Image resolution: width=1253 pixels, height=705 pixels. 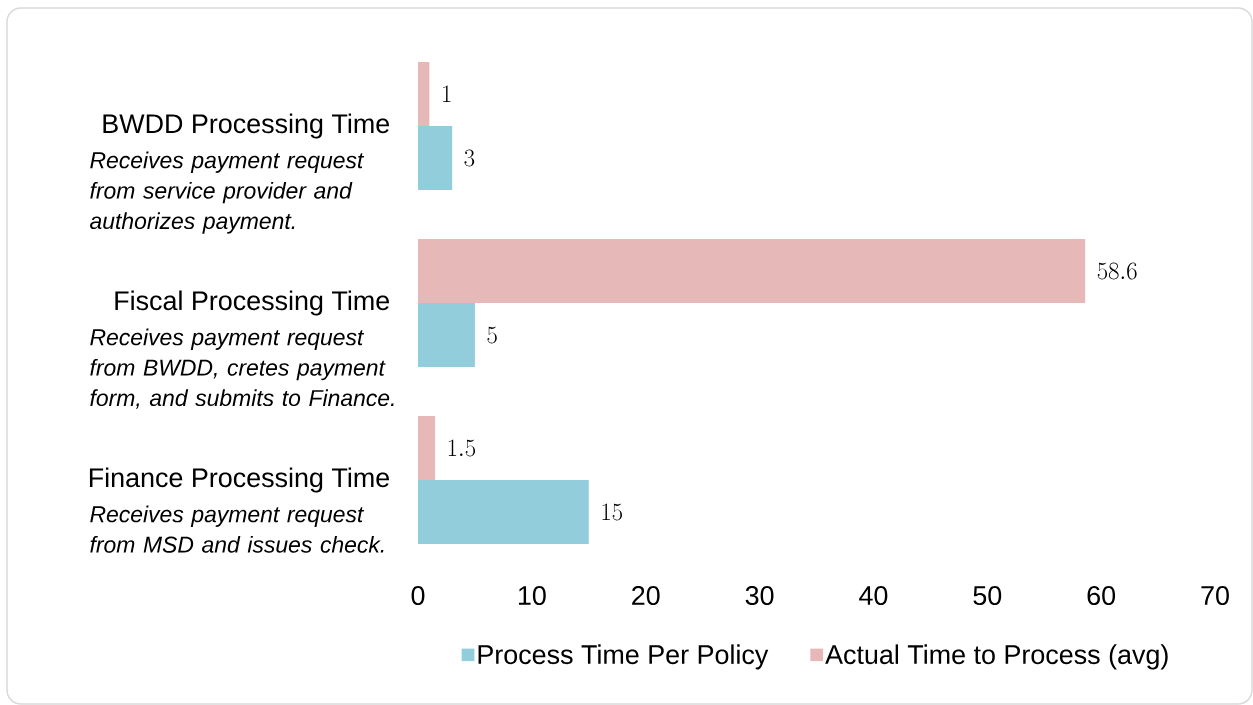 What do you see at coordinates (227, 192) in the screenshot?
I see `text: Receives payment request from service provider and authorizes payment.` at bounding box center [227, 192].